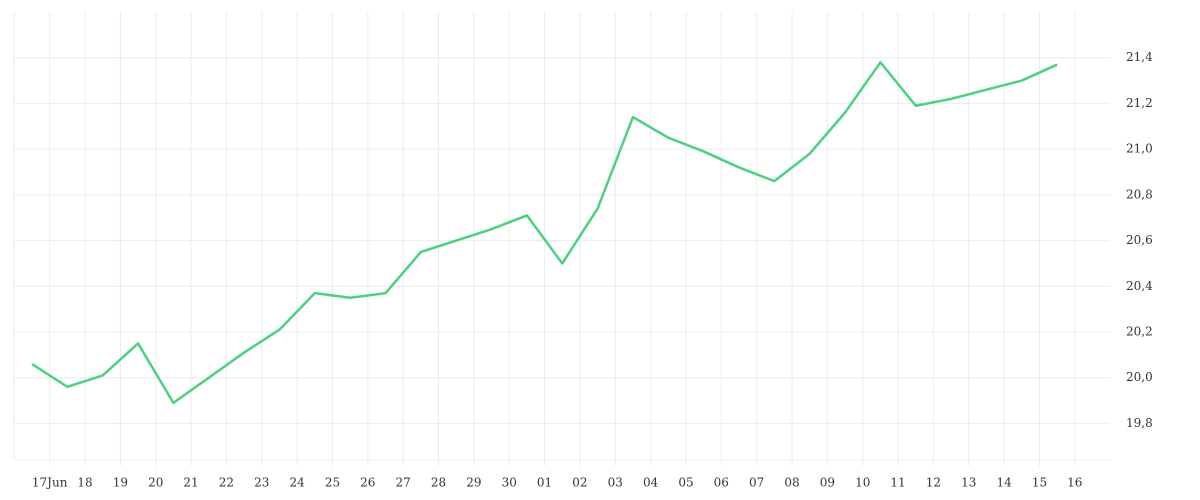  What do you see at coordinates (651, 483) in the screenshot?
I see `x-tick-label: 04` at bounding box center [651, 483].